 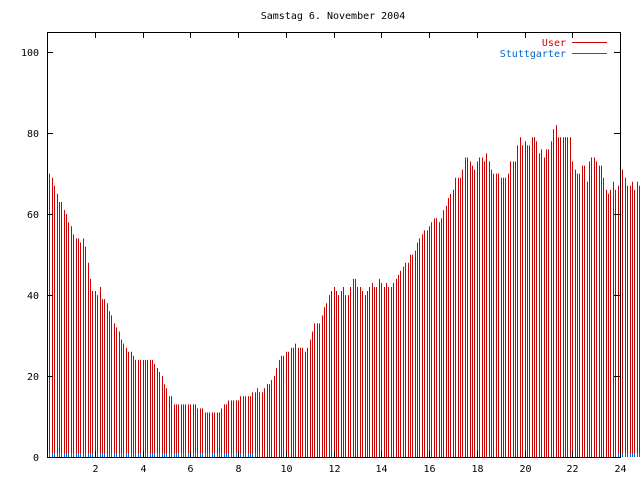 What do you see at coordinates (33, 296) in the screenshot?
I see `y-tick-label-40: 40` at bounding box center [33, 296].